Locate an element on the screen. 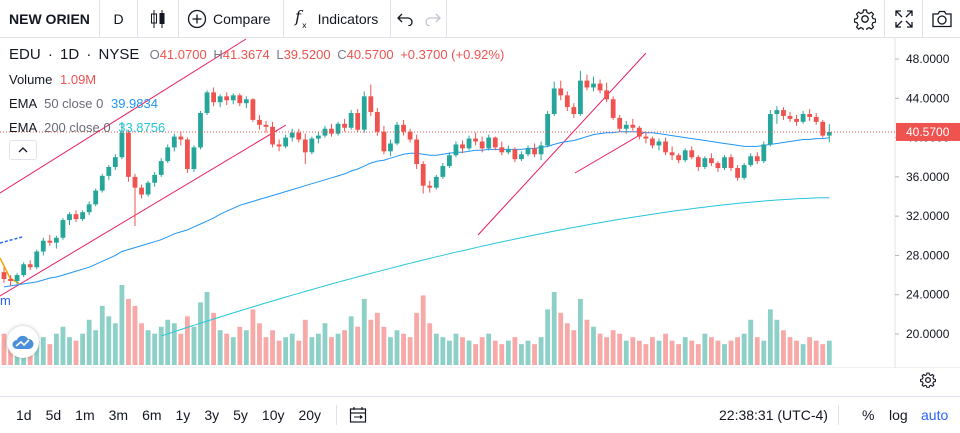 The width and height of the screenshot is (960, 433). range-20y: 20y is located at coordinates (310, 415).